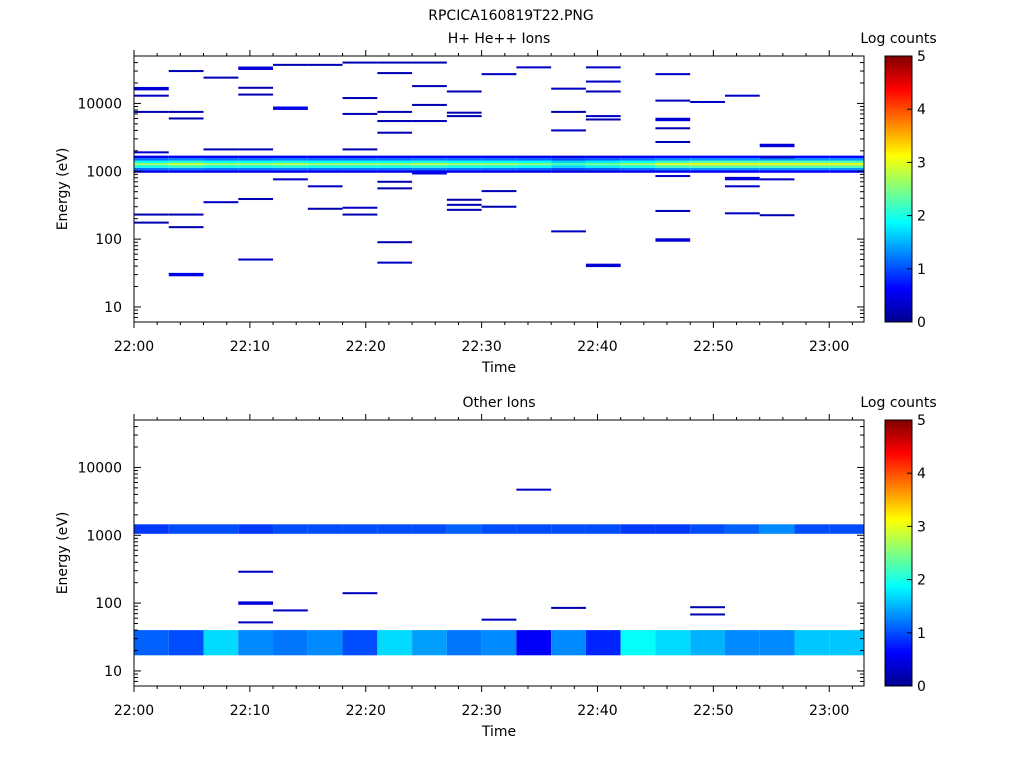  Describe the element at coordinates (921, 323) in the screenshot. I see `colorbar-tick-label: 0` at that location.